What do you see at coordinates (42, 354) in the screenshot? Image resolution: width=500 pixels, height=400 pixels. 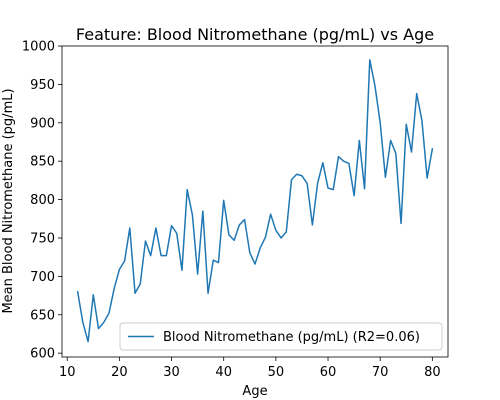 I see `y-tick-label: 600` at bounding box center [42, 354].